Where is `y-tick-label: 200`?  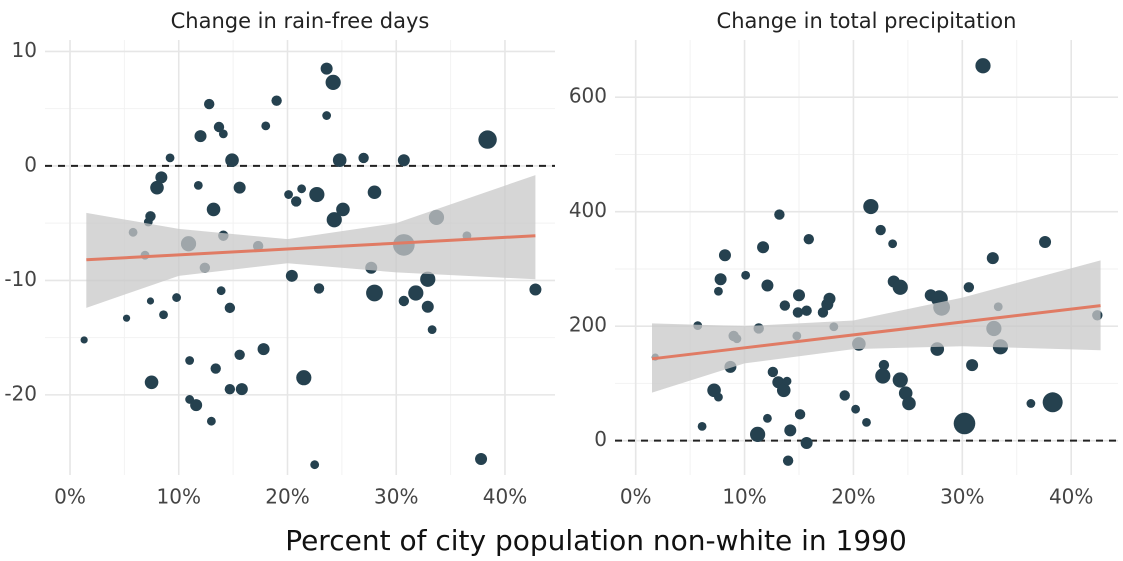
y-tick-label: 200 is located at coordinates (588, 325).